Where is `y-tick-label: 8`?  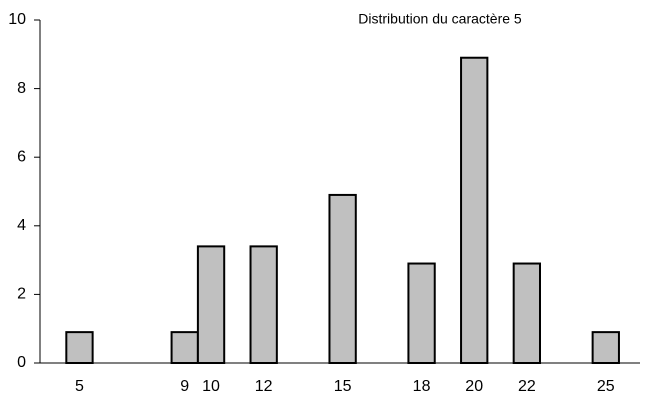
y-tick-label: 8 is located at coordinates (21, 88).